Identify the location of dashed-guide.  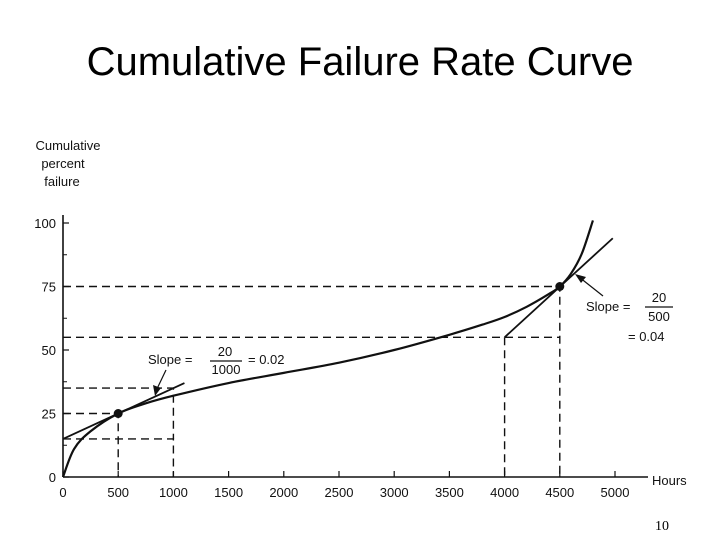
(91, 444).